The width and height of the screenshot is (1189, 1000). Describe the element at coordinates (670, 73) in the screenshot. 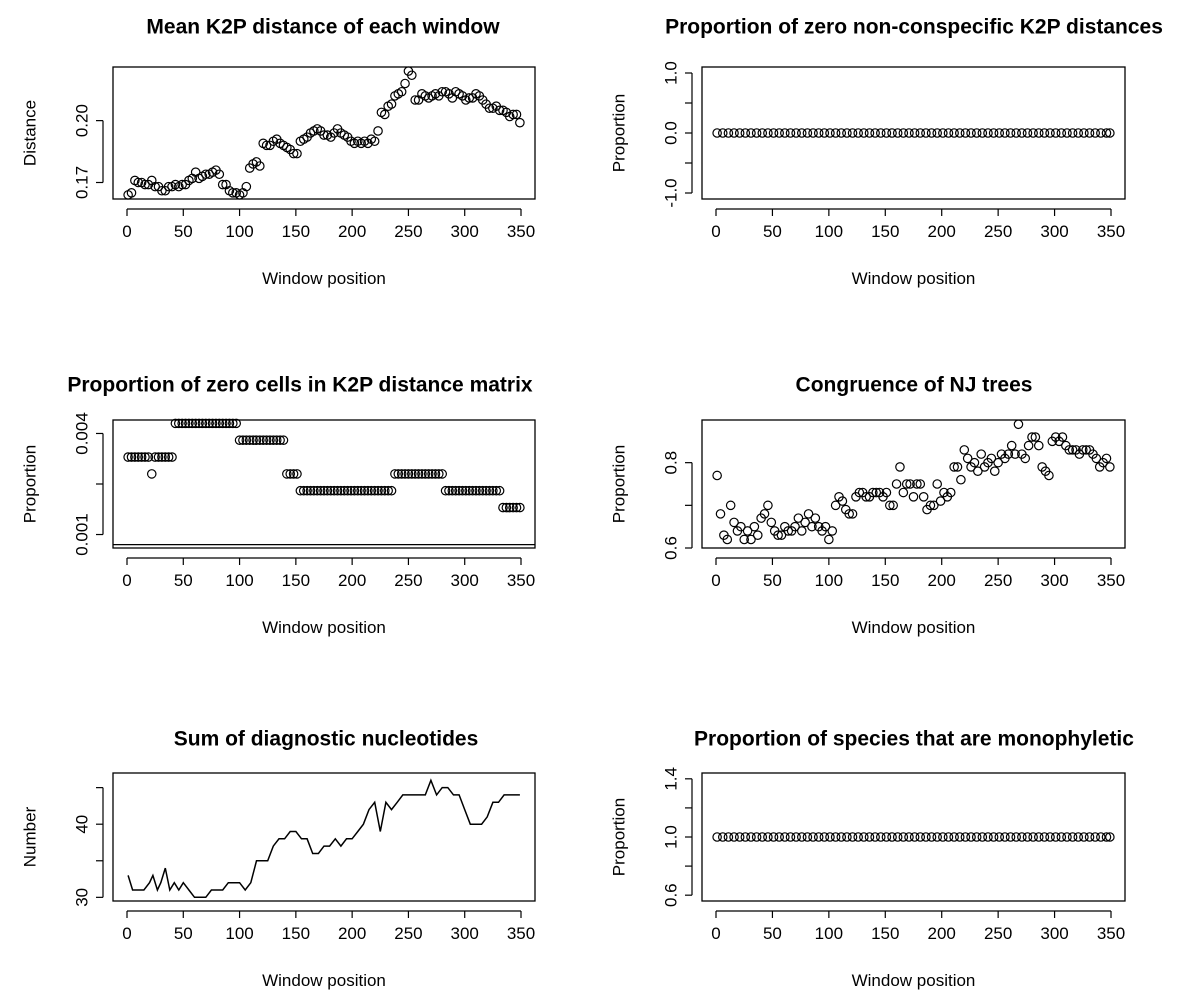

I see `y-tick-label: 1.0` at that location.